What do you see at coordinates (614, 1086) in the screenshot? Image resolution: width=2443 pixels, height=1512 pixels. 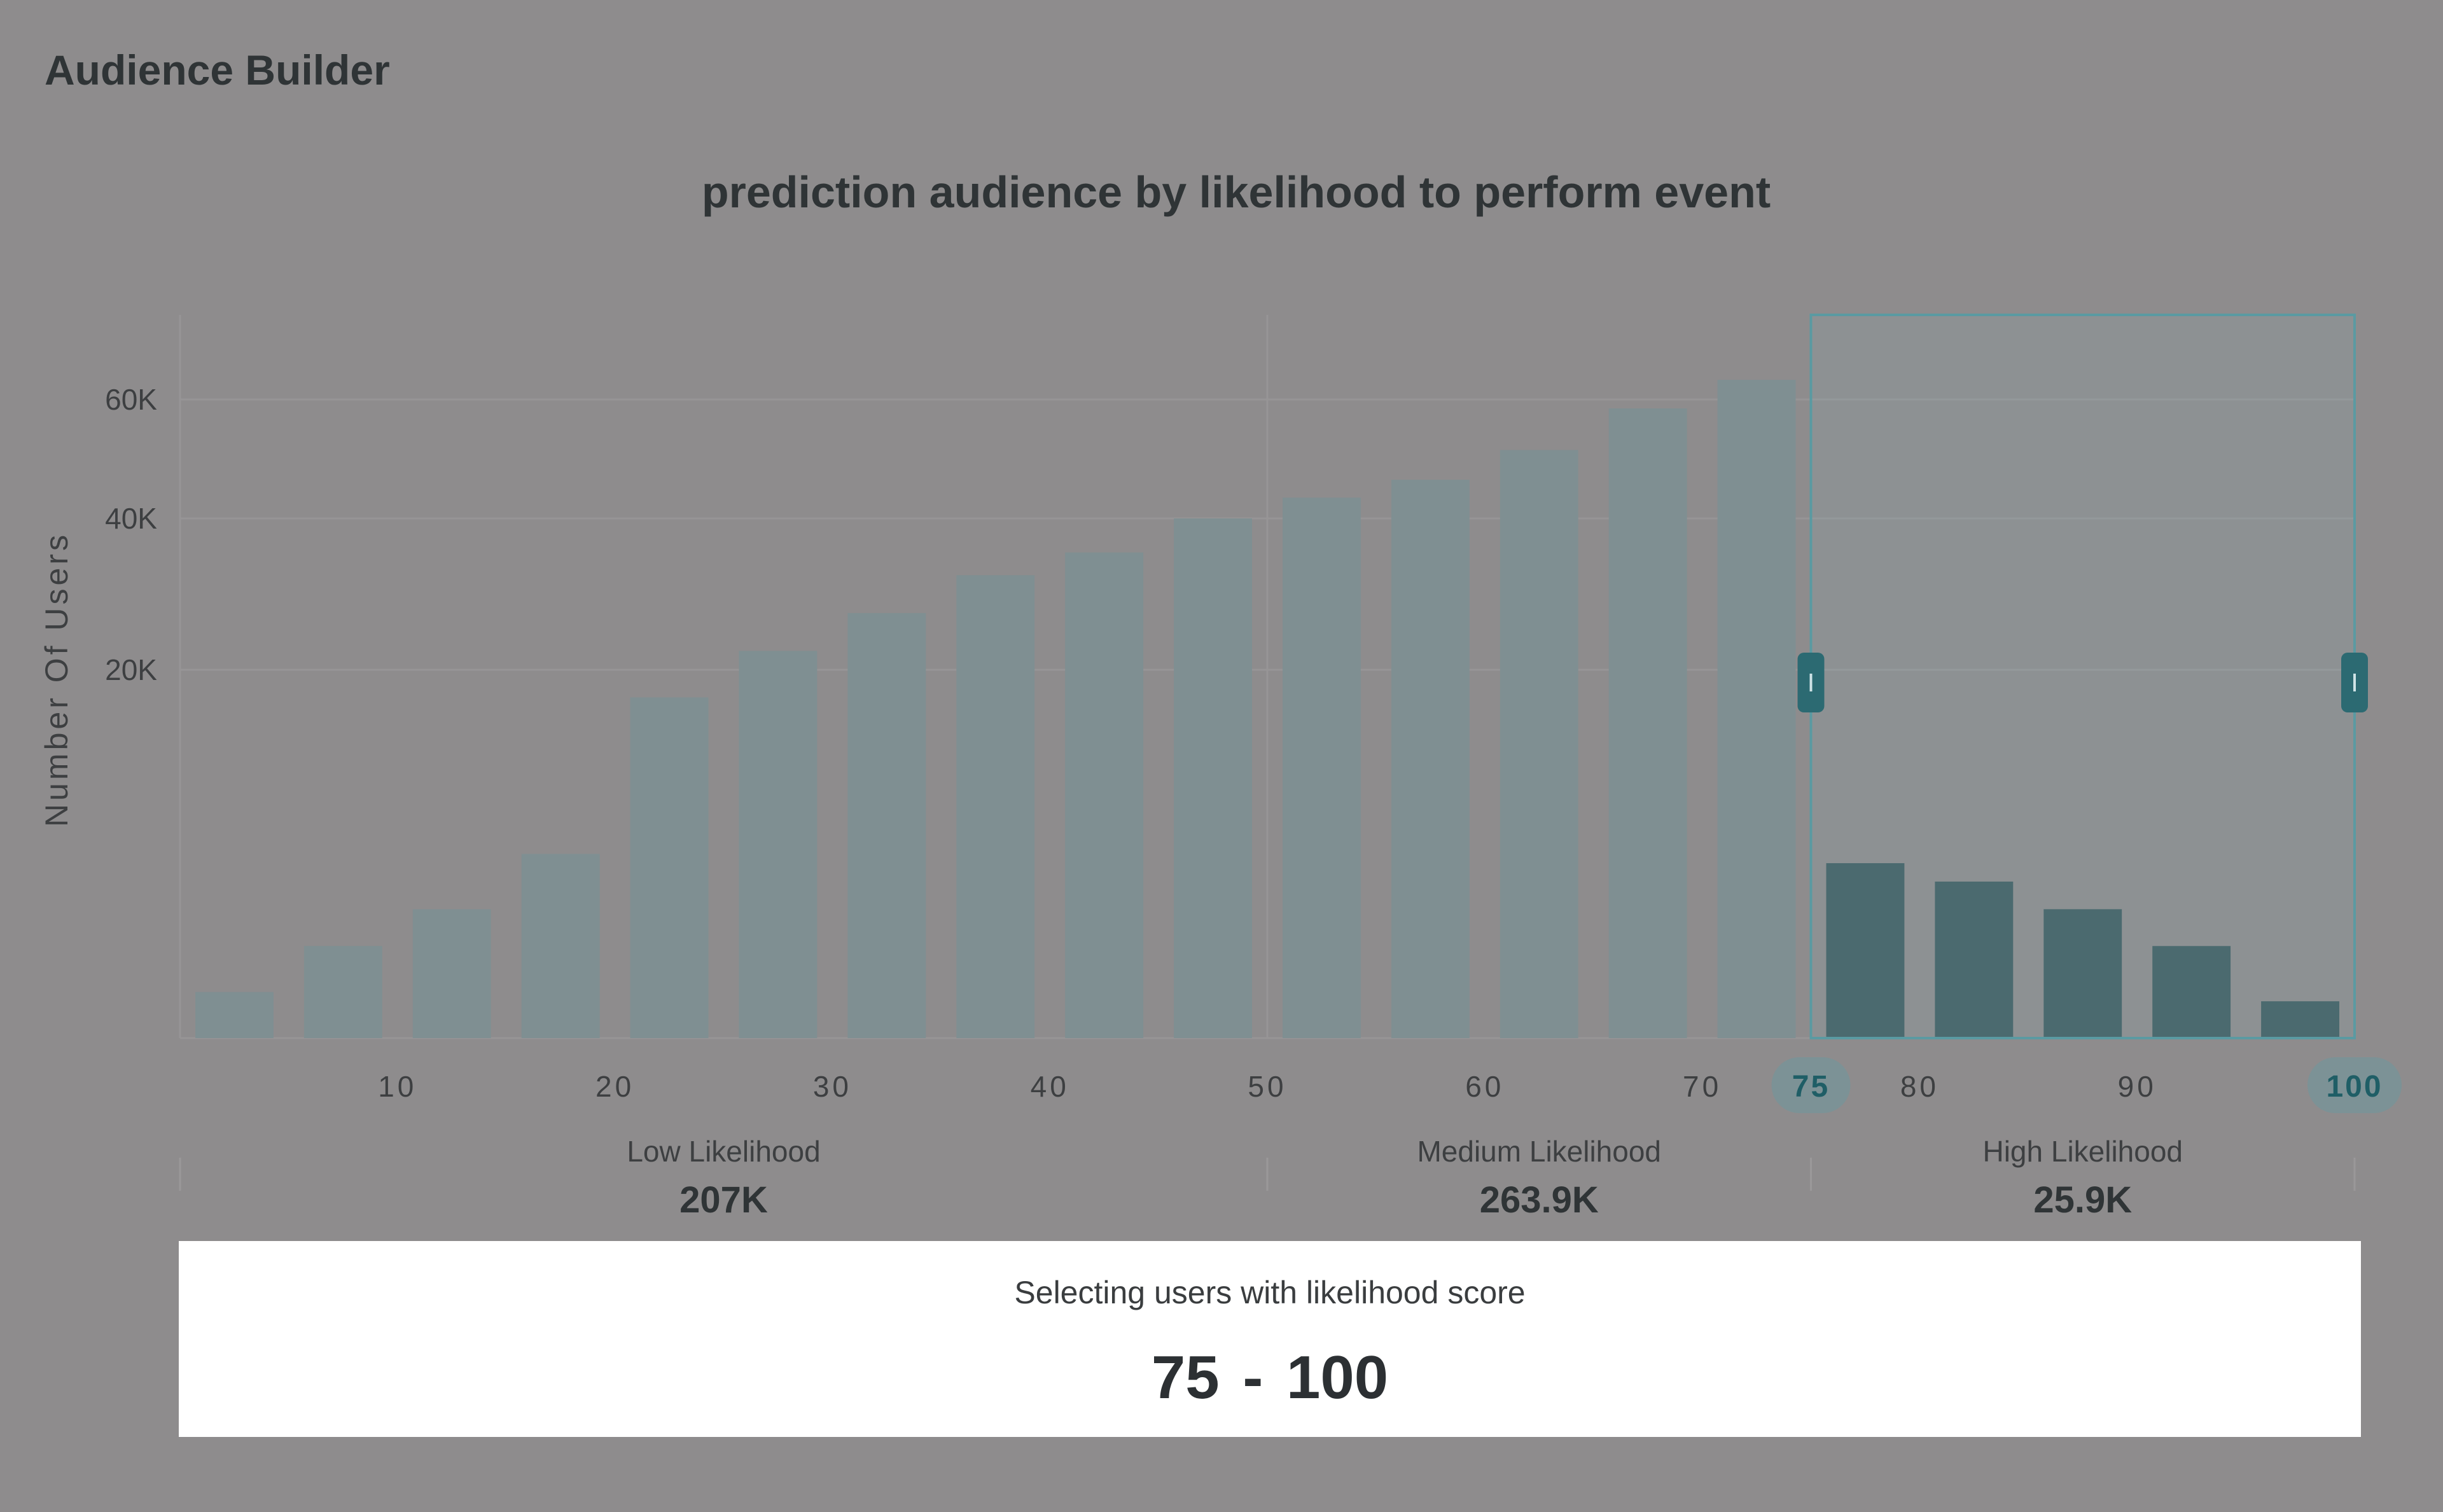 I see `x-tick-label: 20` at bounding box center [614, 1086].